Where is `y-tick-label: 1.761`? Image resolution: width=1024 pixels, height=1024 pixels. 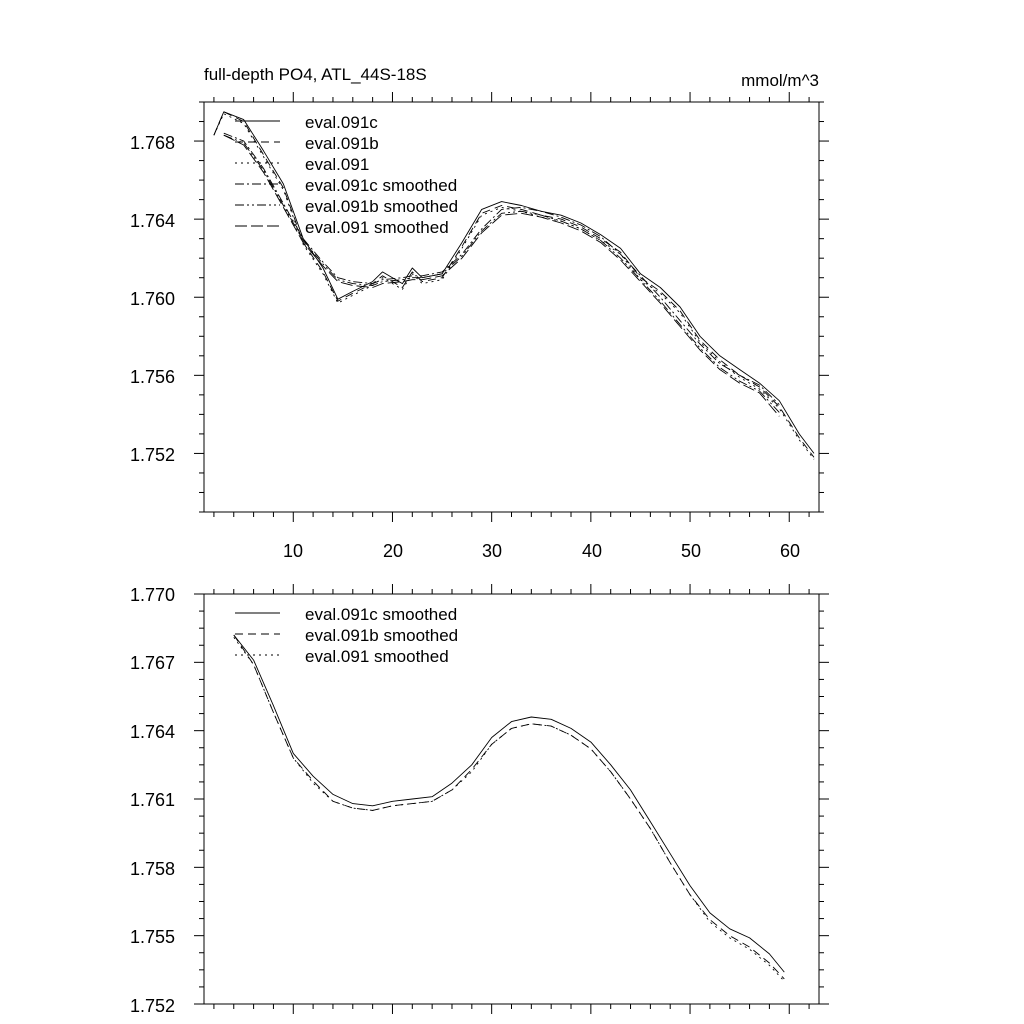 y-tick-label: 1.761 is located at coordinates (152, 800).